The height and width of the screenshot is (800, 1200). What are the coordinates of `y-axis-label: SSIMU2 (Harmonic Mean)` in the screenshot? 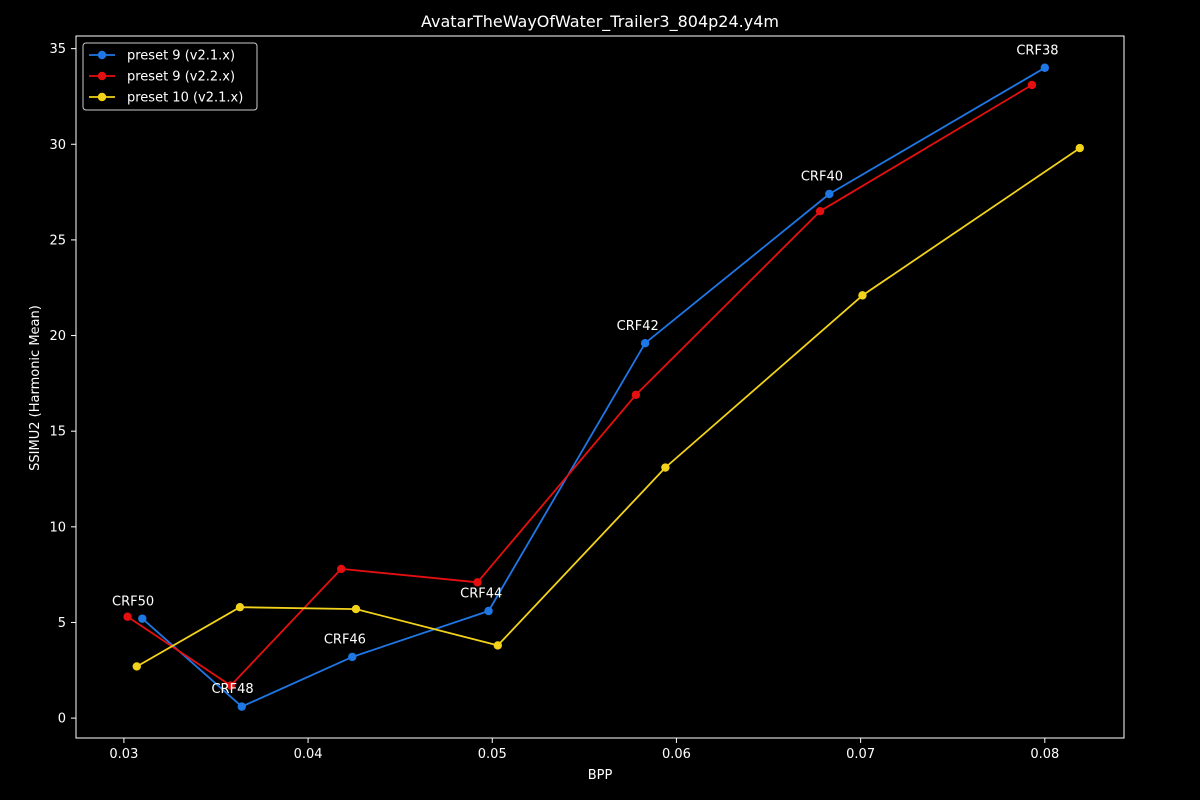 It's located at (35, 388).